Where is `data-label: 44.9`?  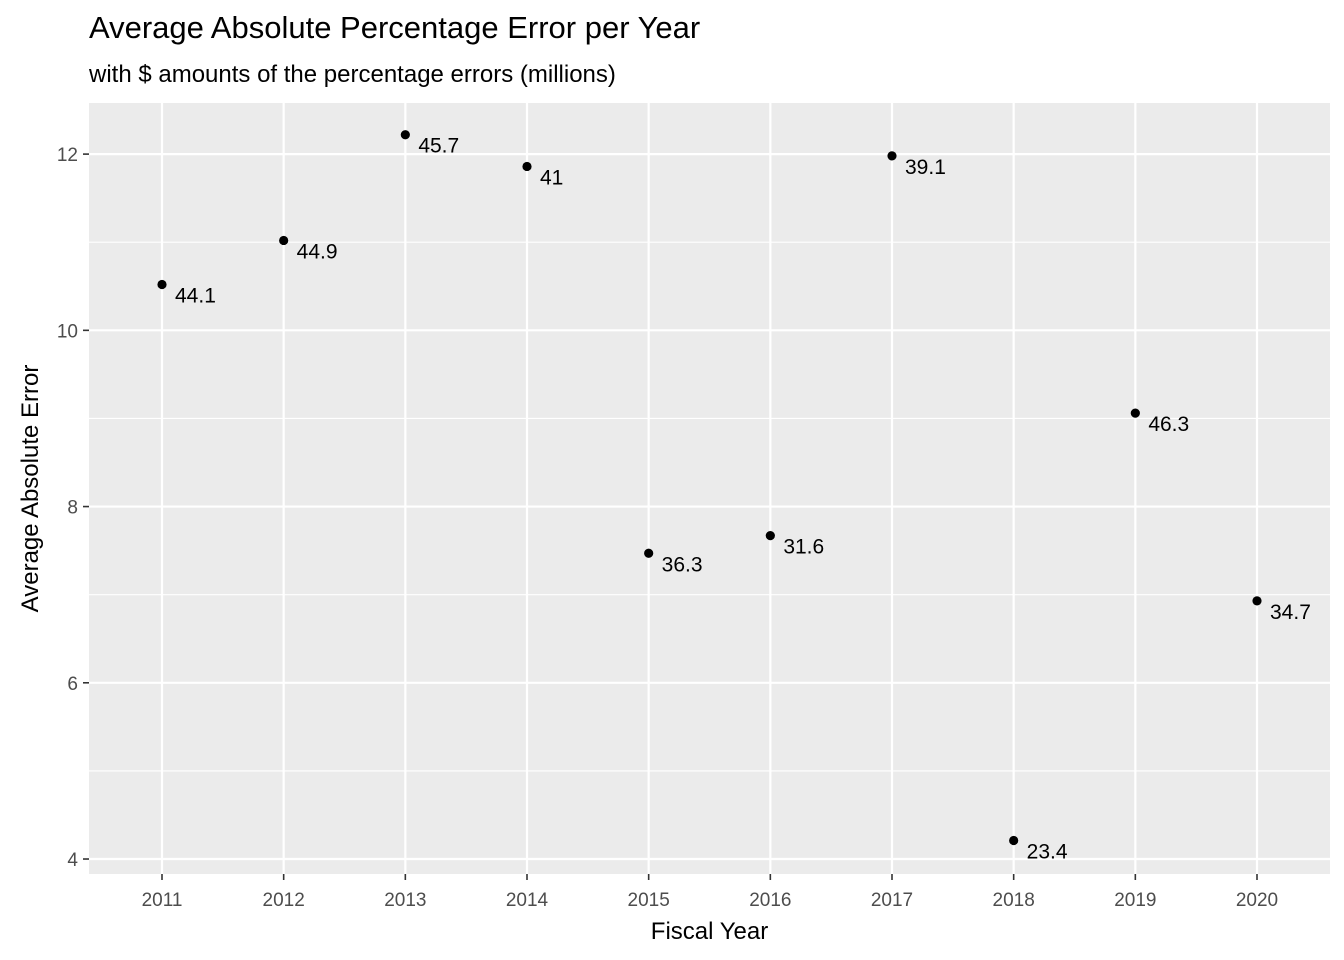 data-label: 44.9 is located at coordinates (317, 251).